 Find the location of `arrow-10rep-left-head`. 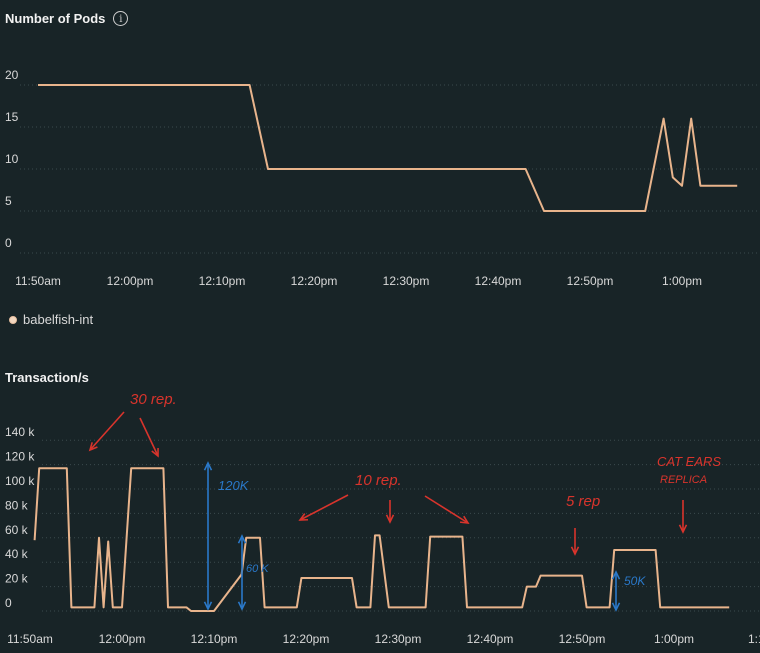

arrow-10rep-left-head is located at coordinates (303, 517).